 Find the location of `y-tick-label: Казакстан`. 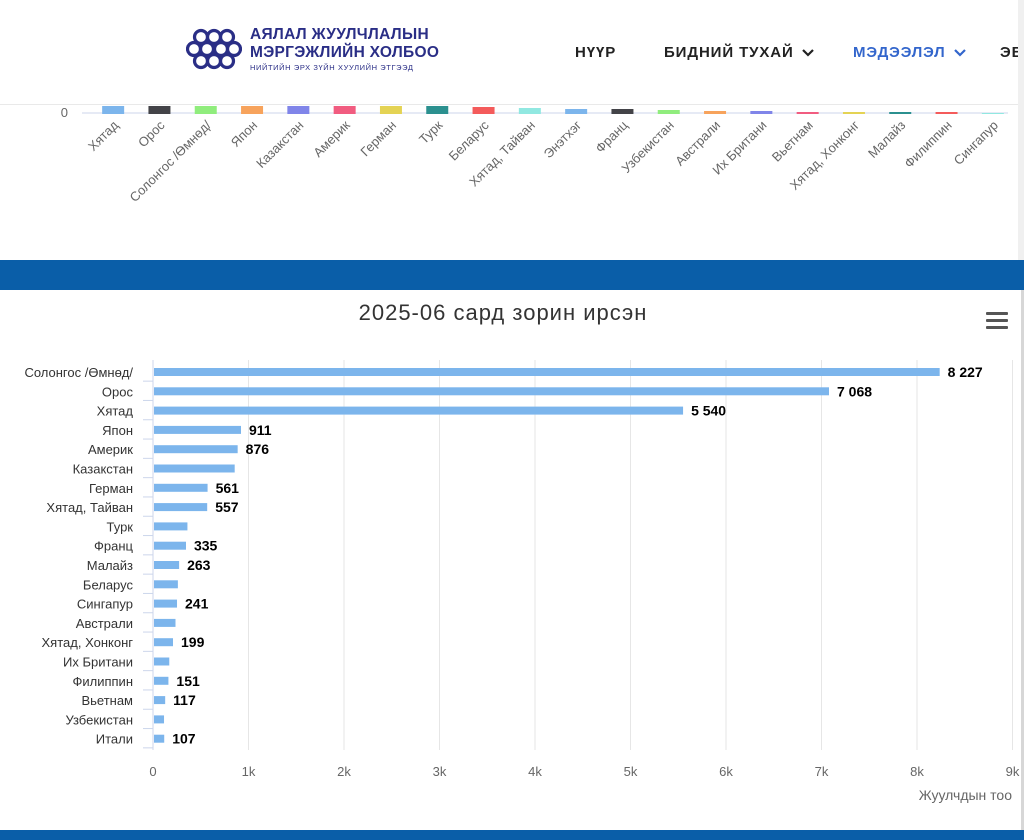

y-tick-label: Казакстан is located at coordinates (103, 469).